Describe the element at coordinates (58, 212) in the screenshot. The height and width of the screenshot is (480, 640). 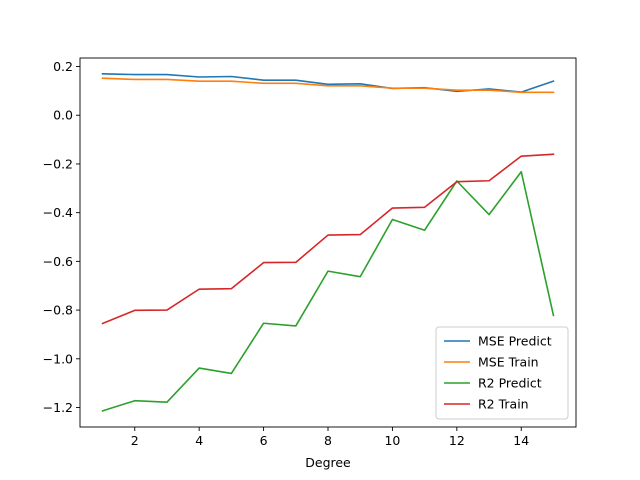
I see `y-tick-label: −0.4` at that location.